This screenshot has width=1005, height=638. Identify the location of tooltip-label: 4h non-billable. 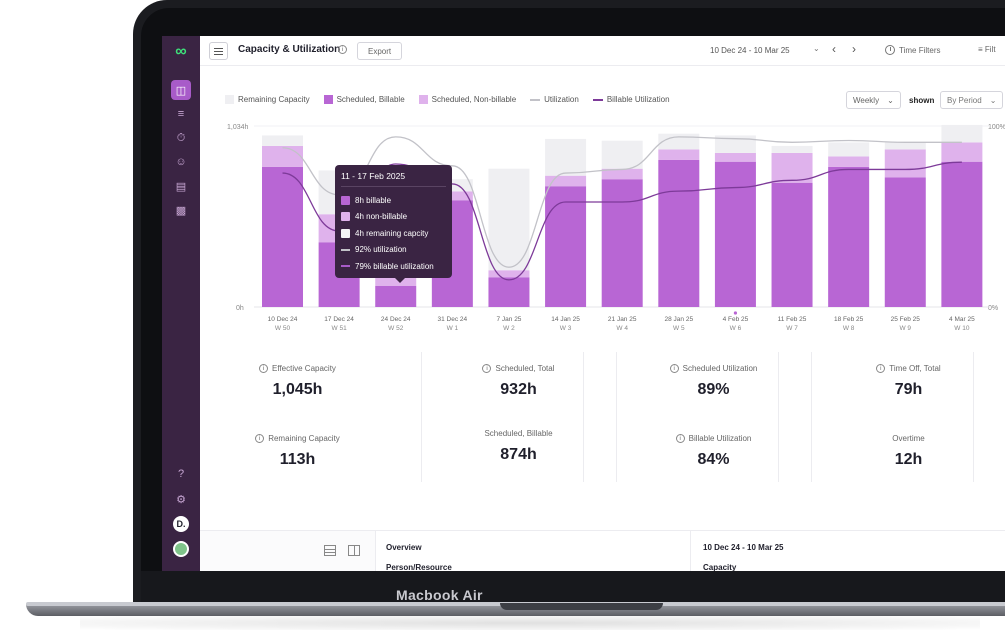
(381, 217).